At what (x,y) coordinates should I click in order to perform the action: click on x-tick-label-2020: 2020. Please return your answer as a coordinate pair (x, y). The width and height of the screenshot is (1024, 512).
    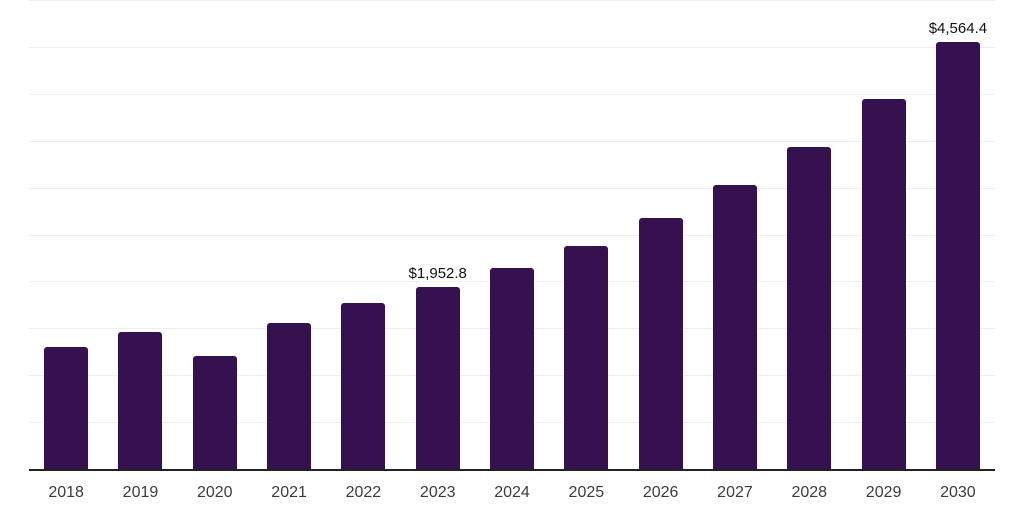
    Looking at the image, I should click on (214, 492).